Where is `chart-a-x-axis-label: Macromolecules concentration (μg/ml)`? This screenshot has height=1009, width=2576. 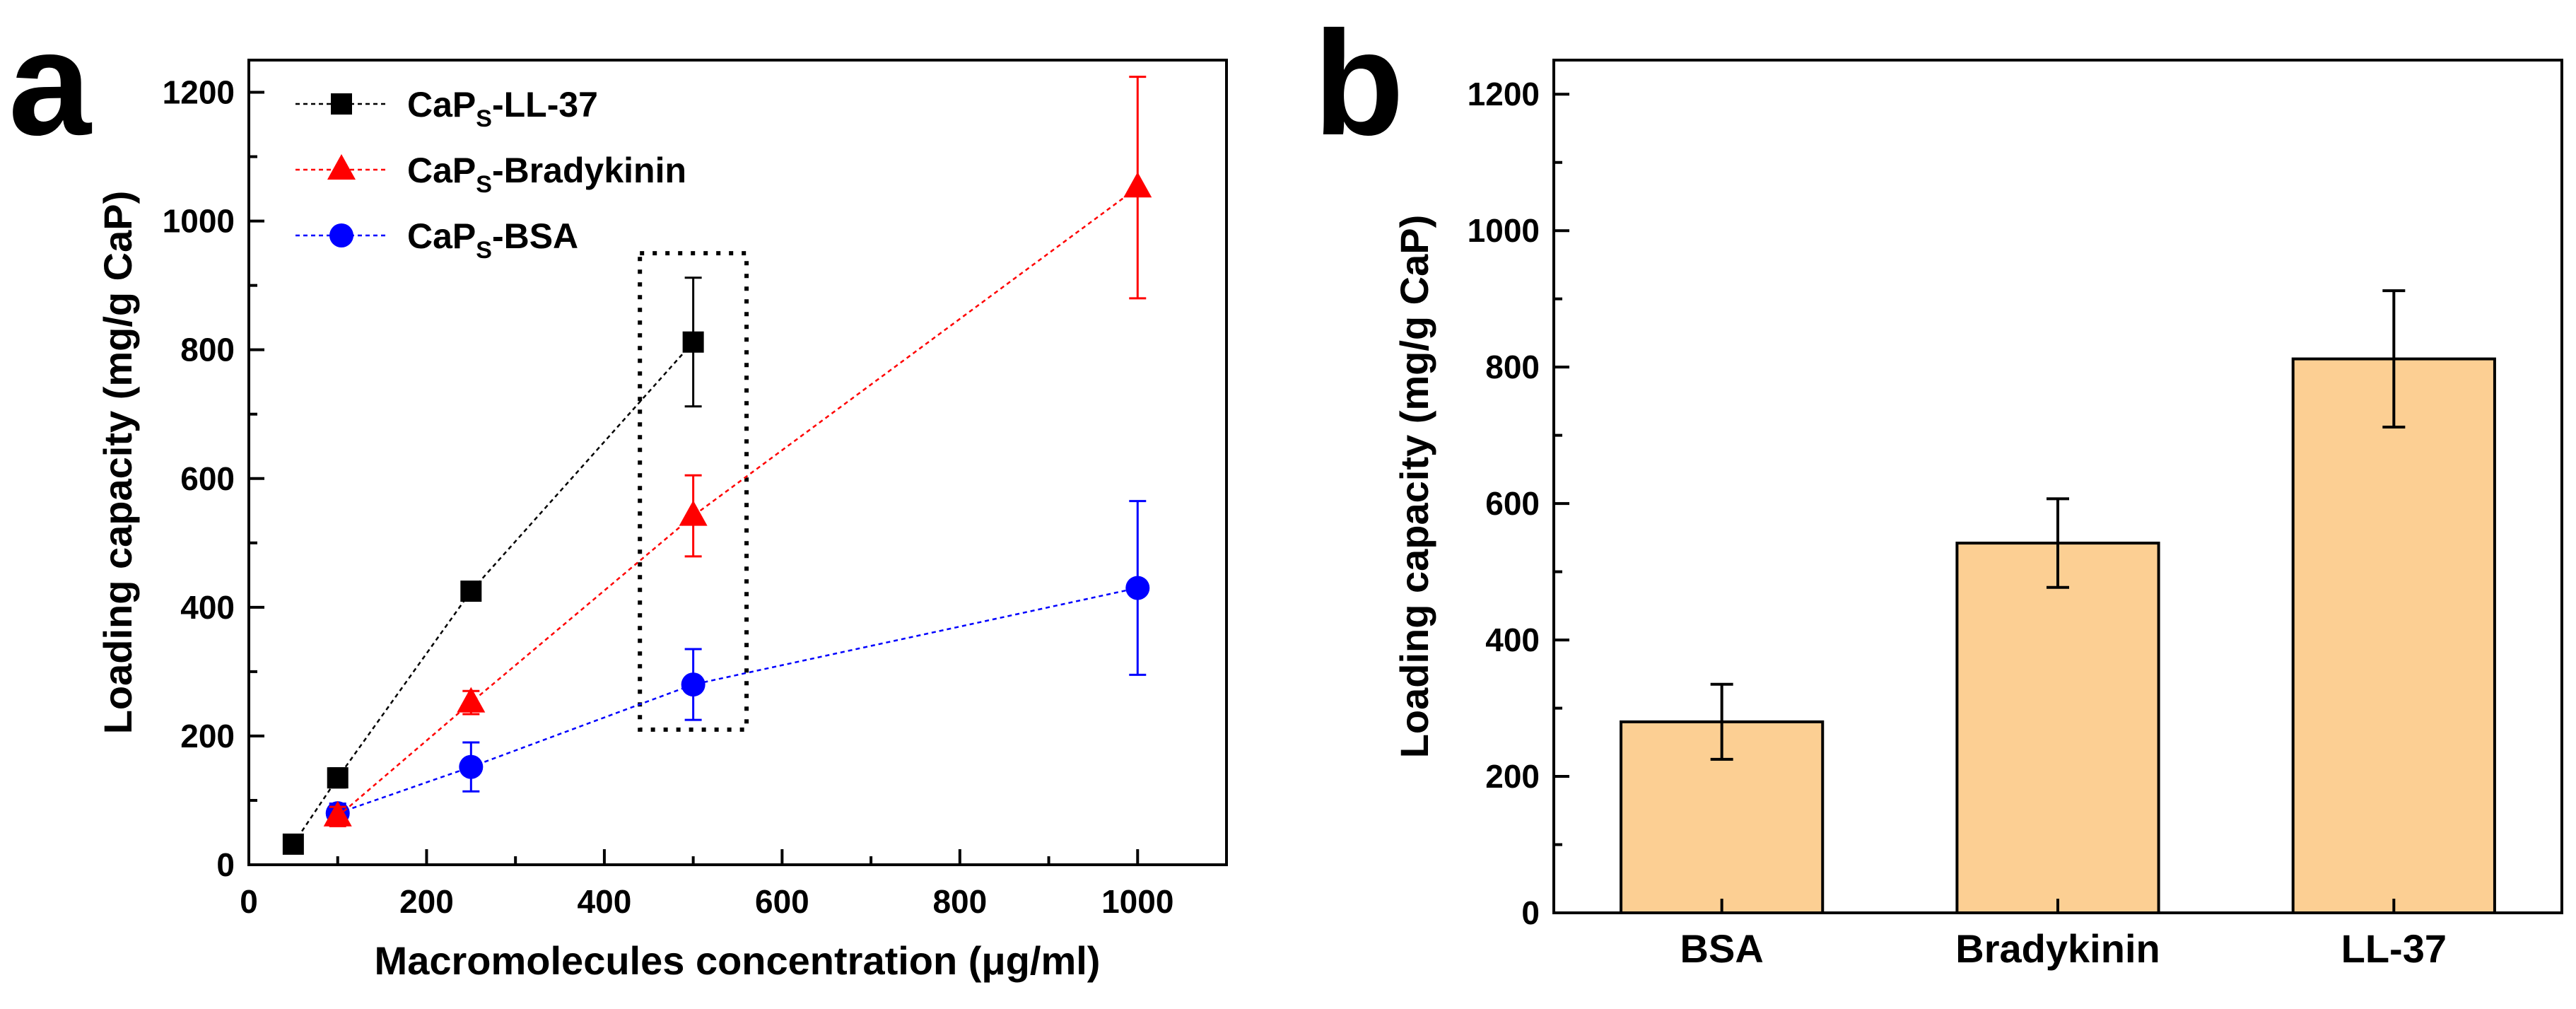
chart-a-x-axis-label: Macromolecules concentration (μg/ml) is located at coordinates (738, 960).